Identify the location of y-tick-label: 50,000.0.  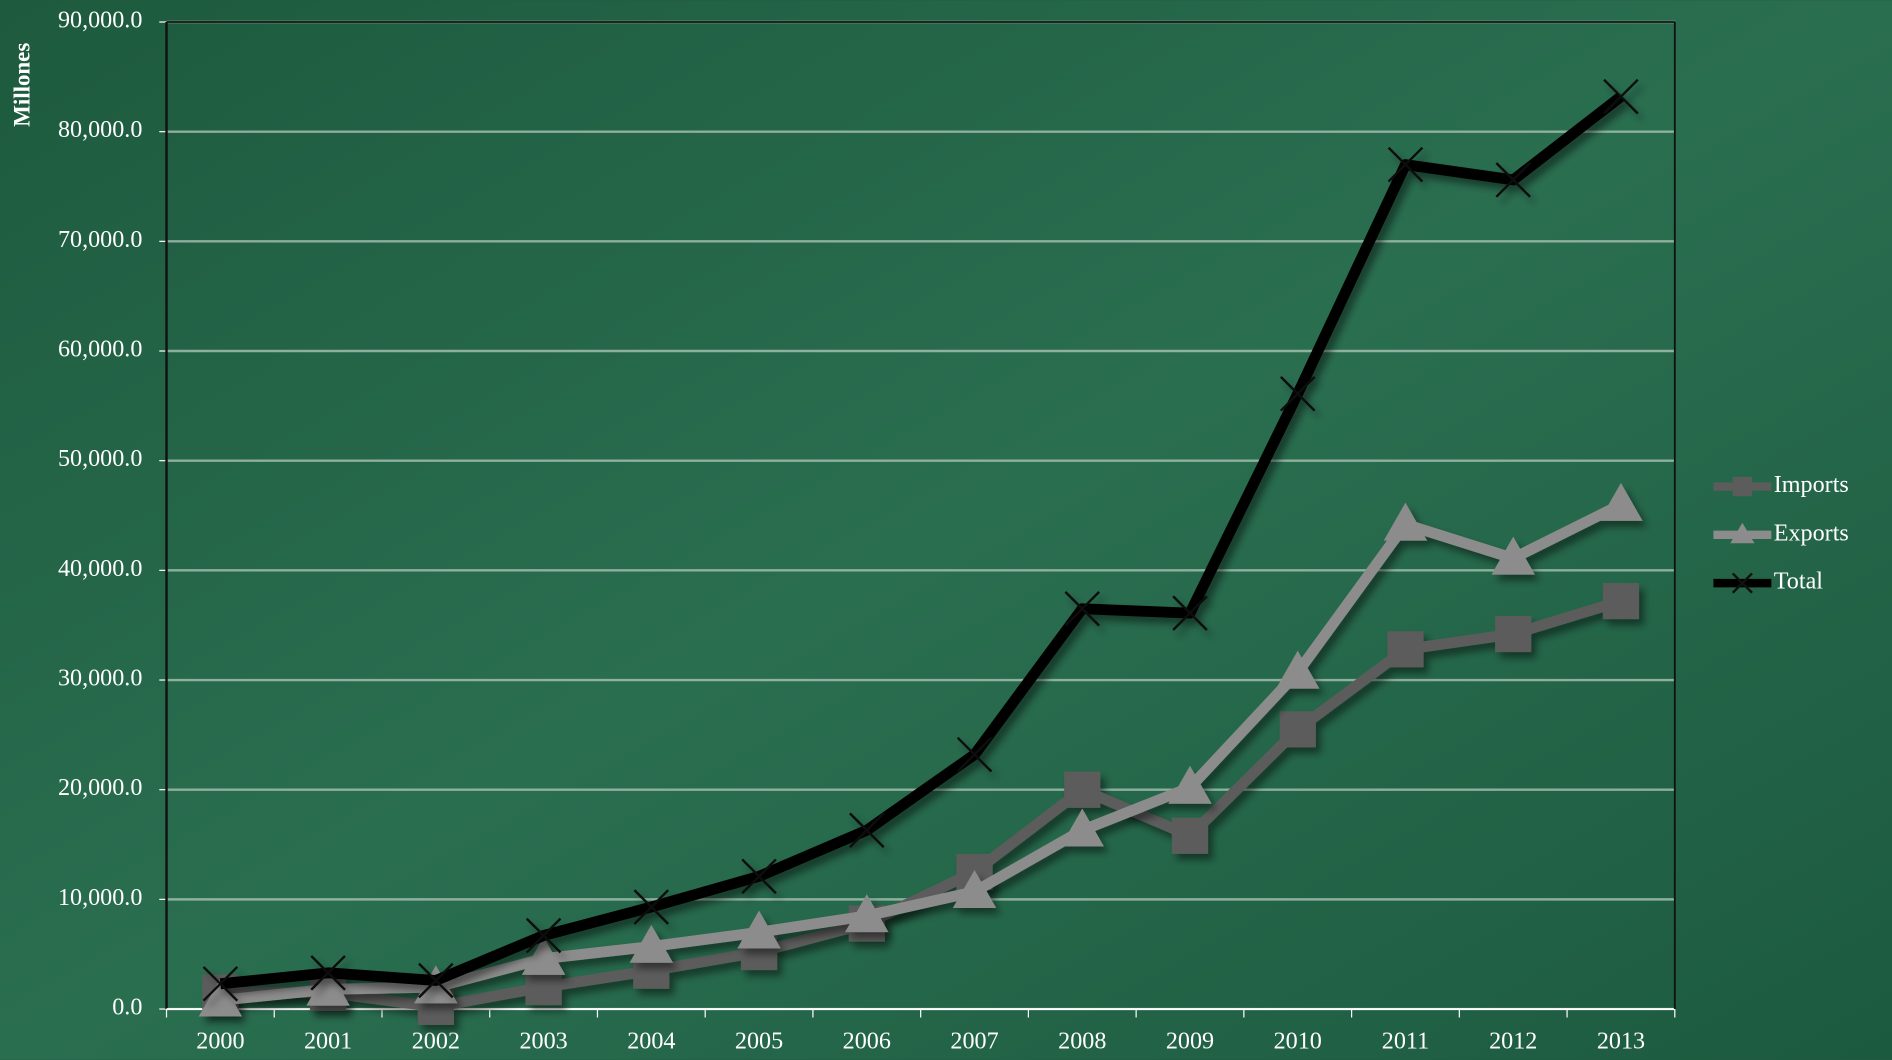
(100, 458).